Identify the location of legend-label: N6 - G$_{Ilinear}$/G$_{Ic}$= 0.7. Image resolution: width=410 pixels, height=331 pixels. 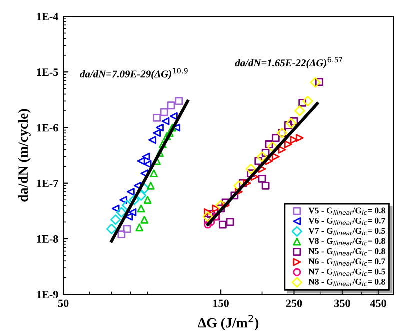
(347, 262).